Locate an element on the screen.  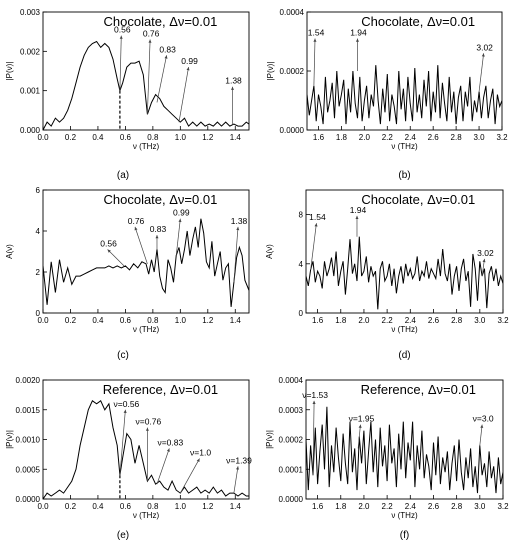
annotation-label: ν=3.0 is located at coordinates (483, 419).